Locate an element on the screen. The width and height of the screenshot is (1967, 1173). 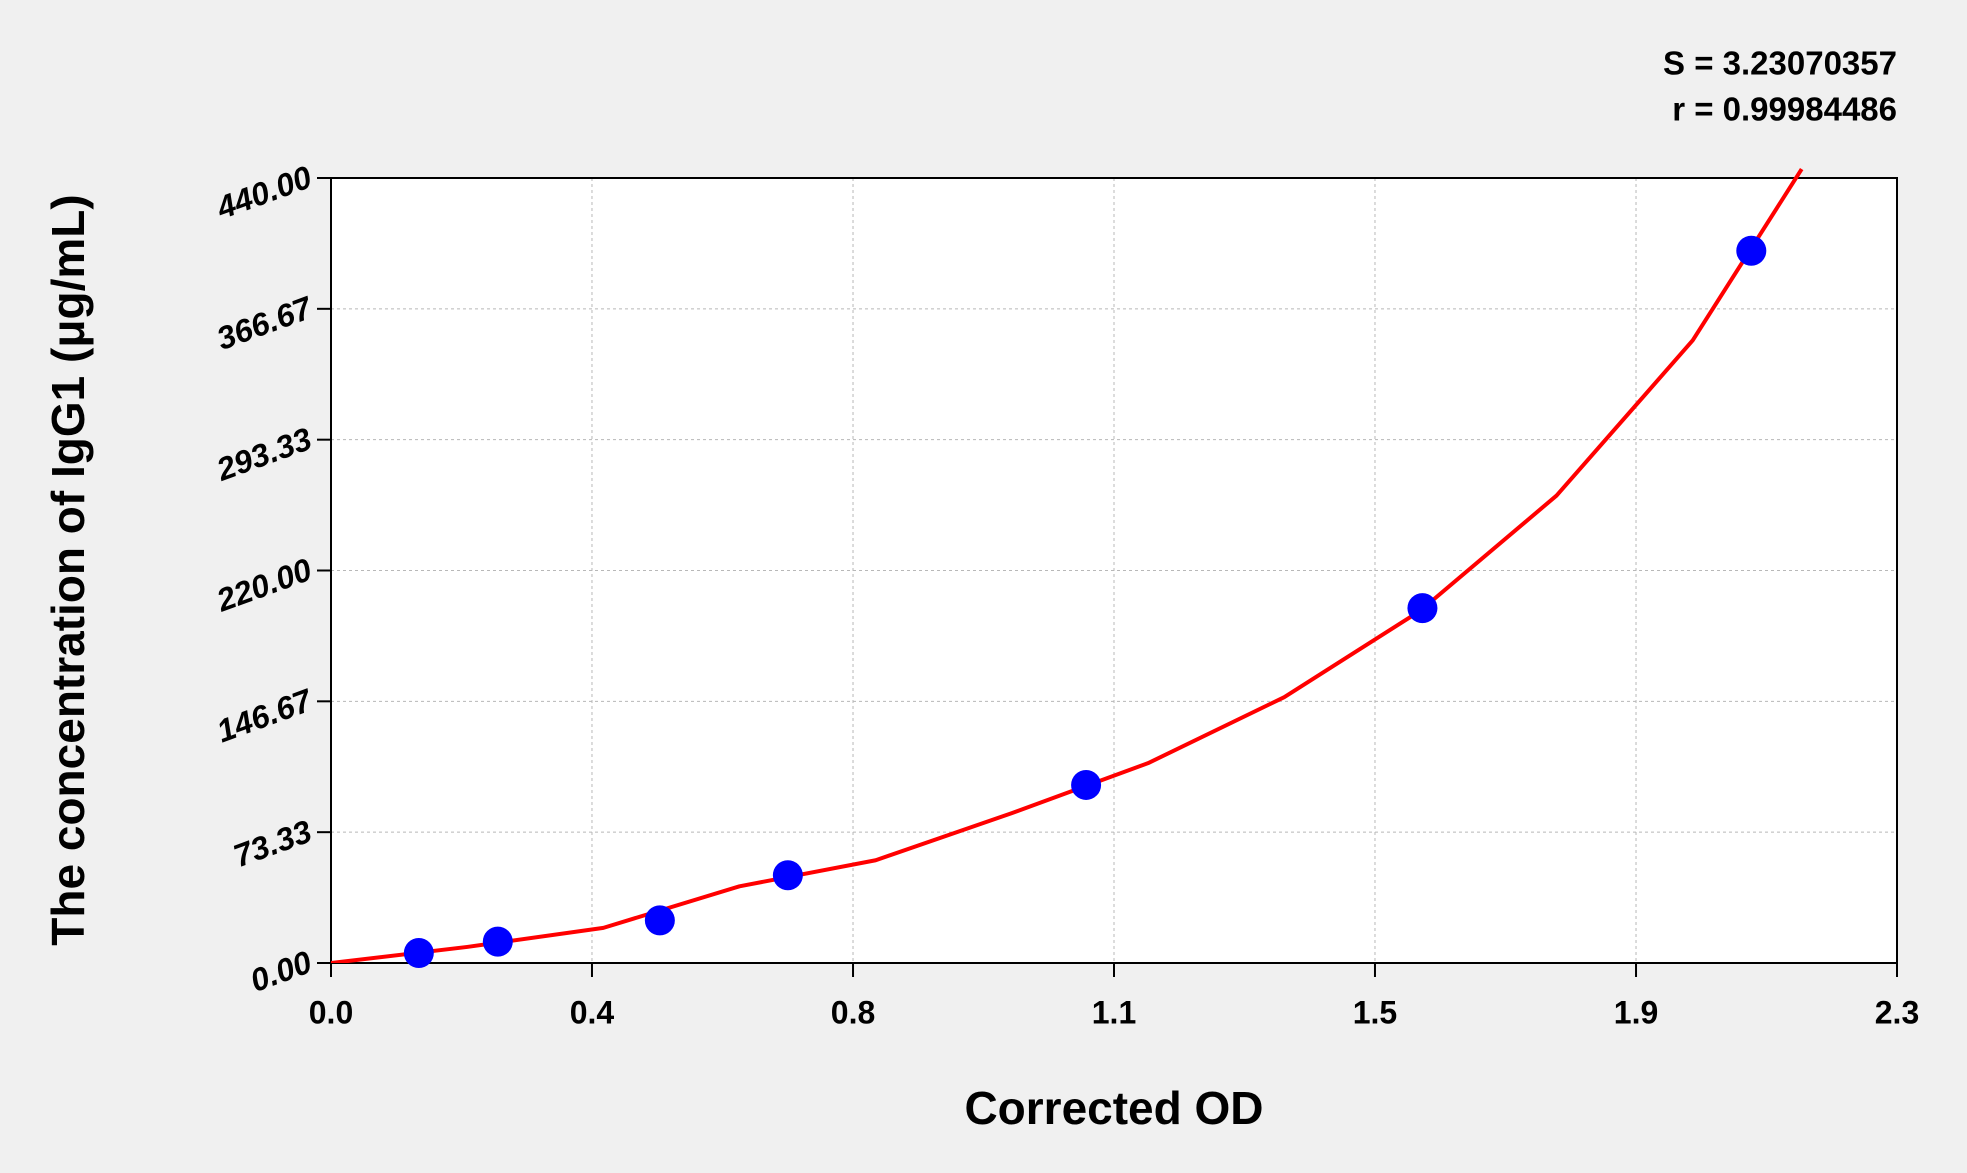
x-tick-label: 1.1 is located at coordinates (1114, 1012).